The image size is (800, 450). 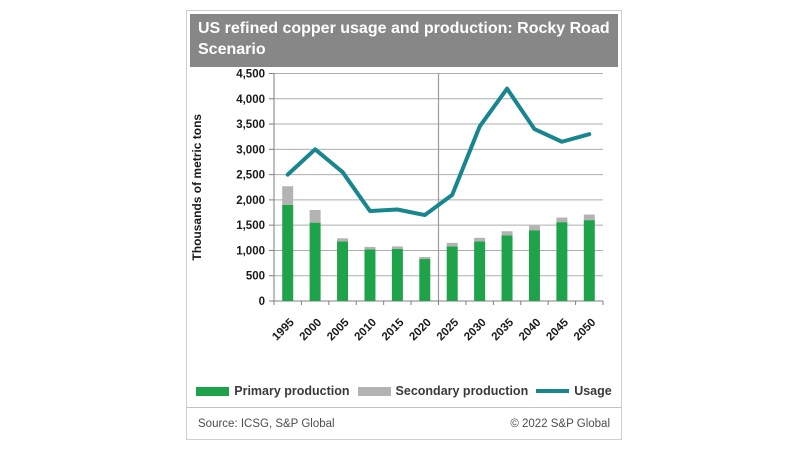 What do you see at coordinates (365, 330) in the screenshot?
I see `svg-text: 2010` at bounding box center [365, 330].